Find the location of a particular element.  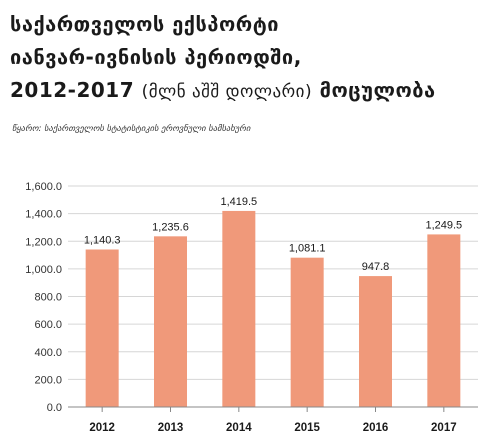

x-tick-label: 2012 is located at coordinates (102, 428).